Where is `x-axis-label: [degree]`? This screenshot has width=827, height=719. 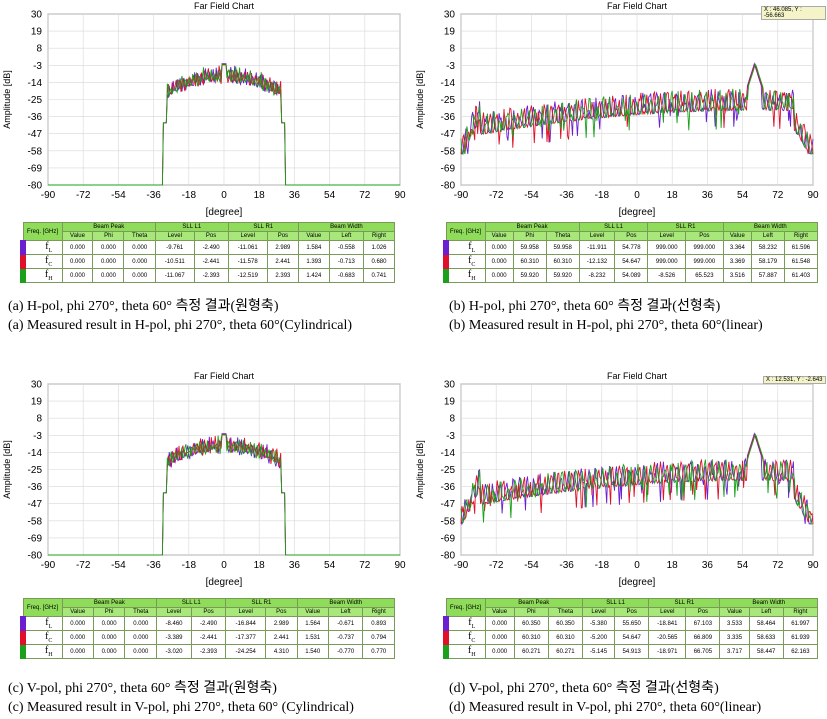 x-axis-label: [degree] is located at coordinates (224, 582).